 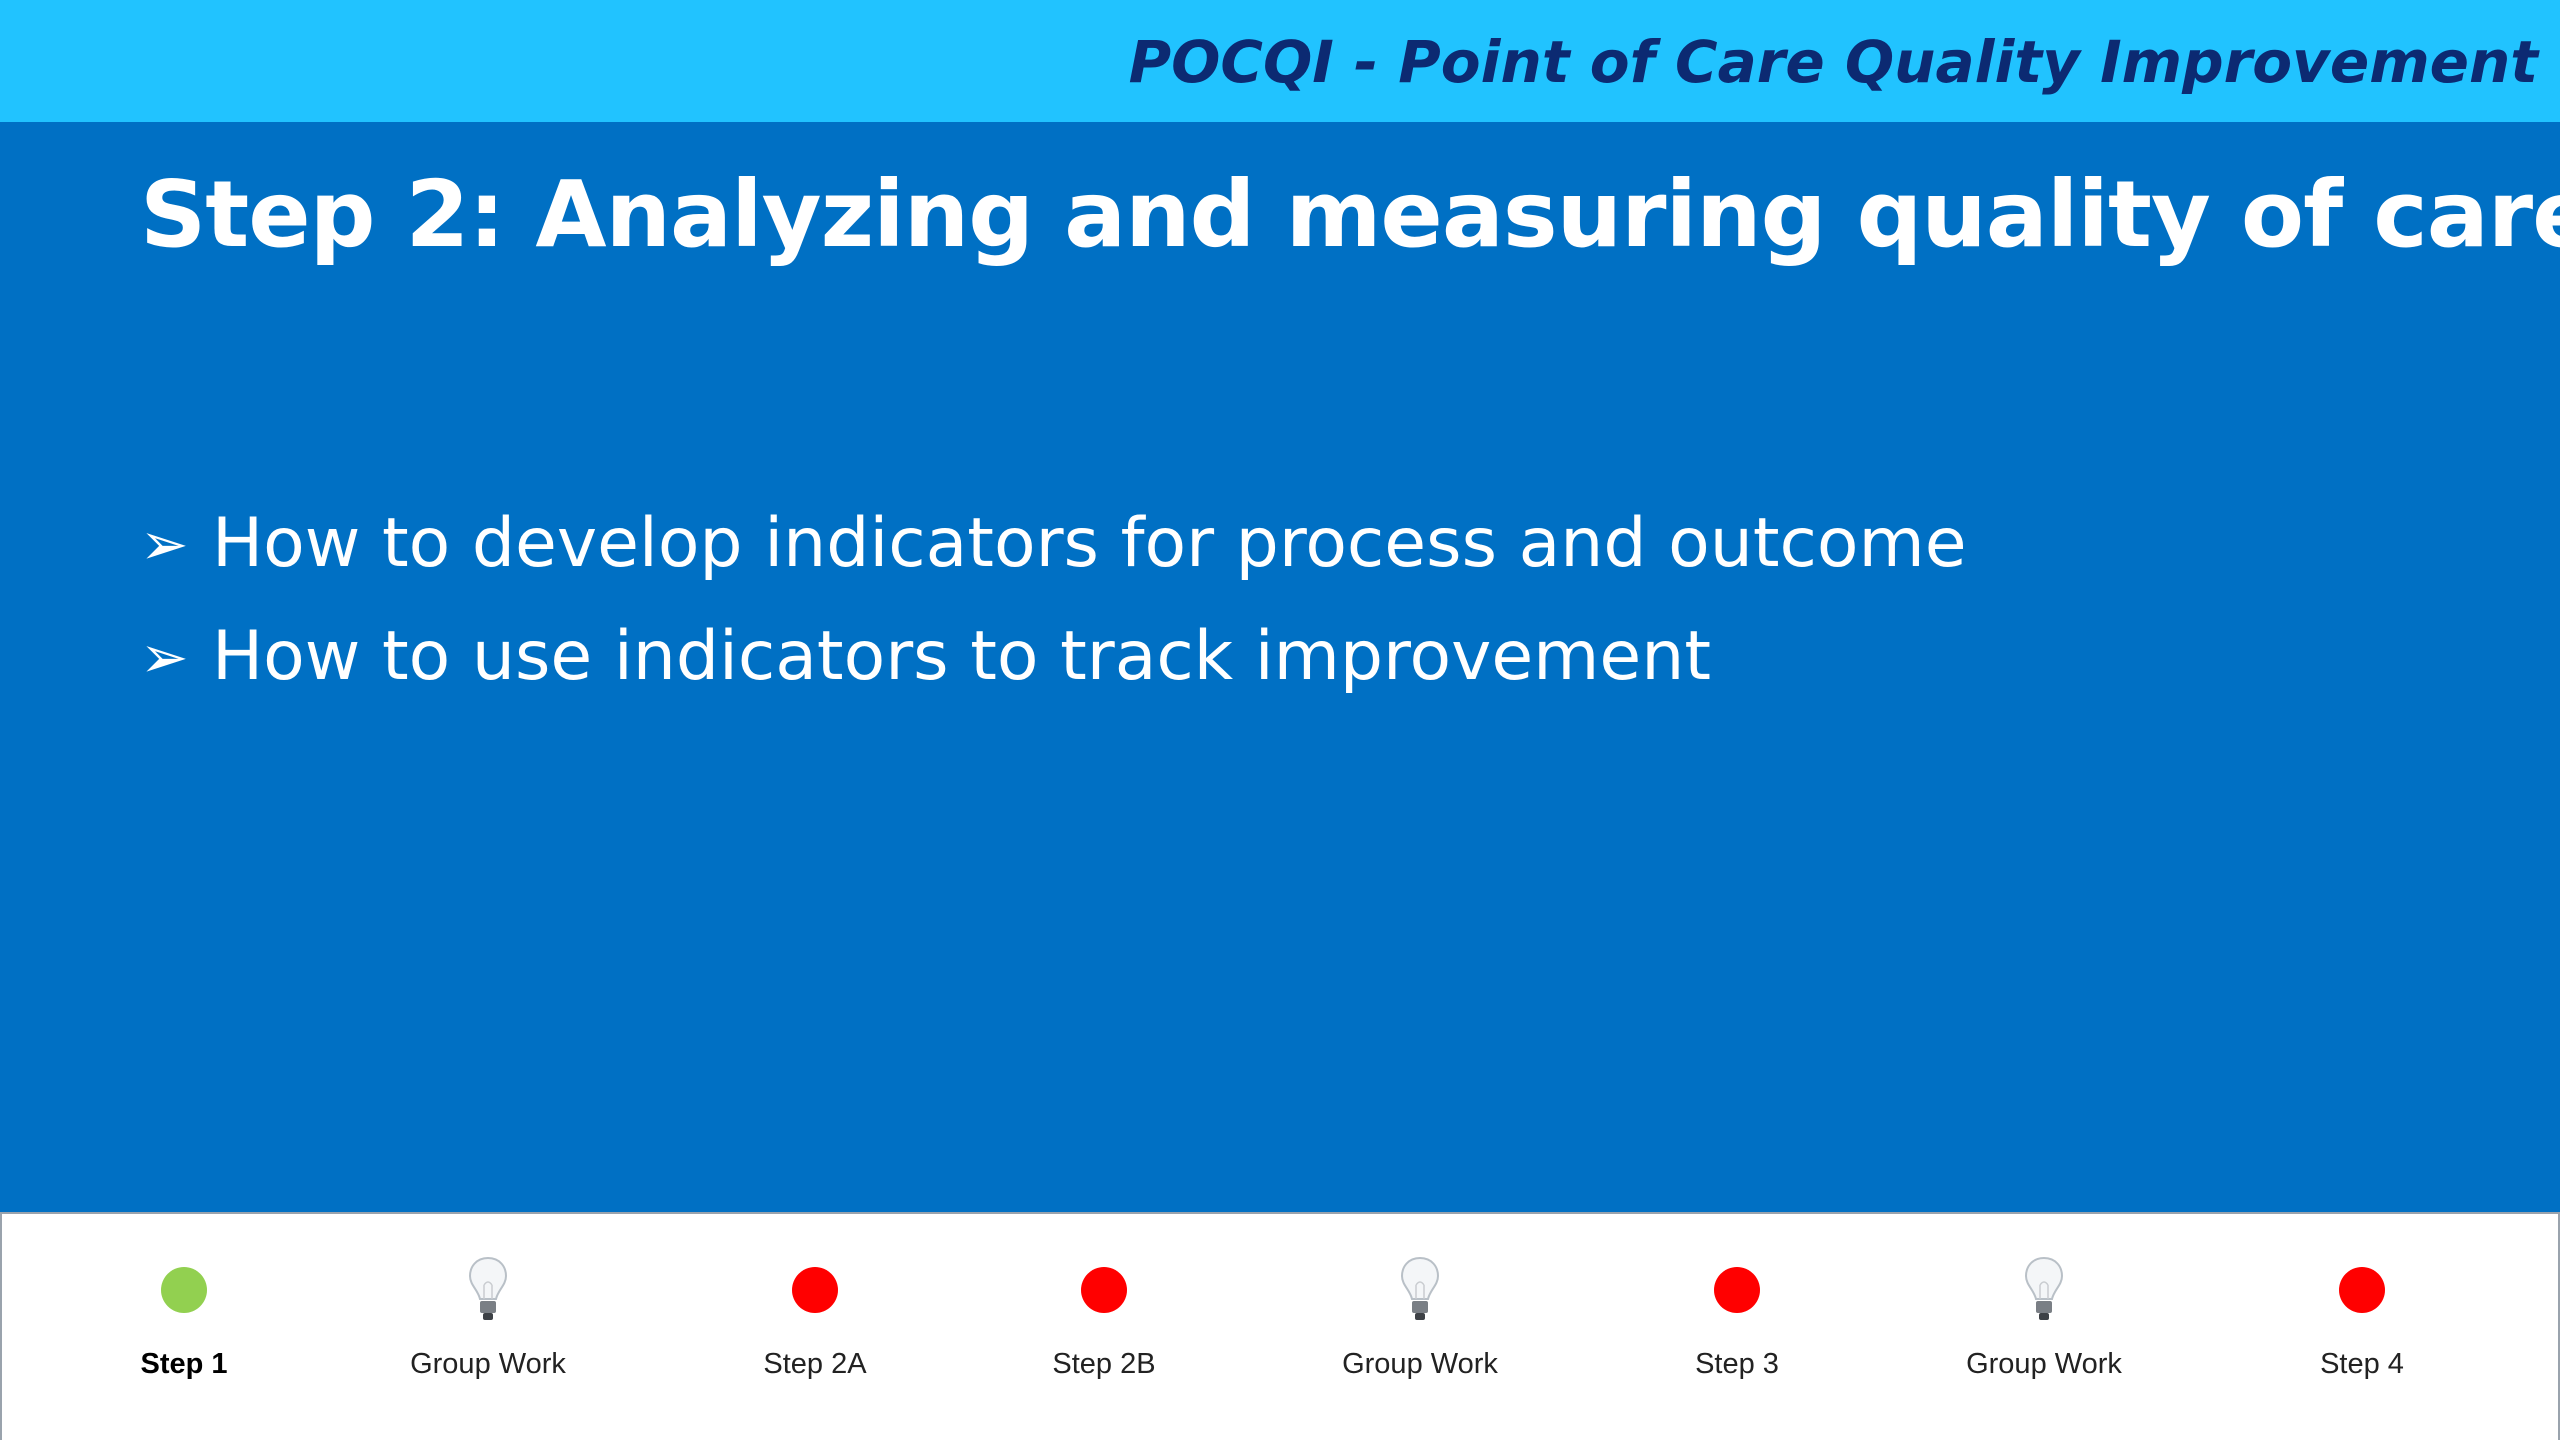 What do you see at coordinates (815, 1364) in the screenshot?
I see `step-label: Step 2A` at bounding box center [815, 1364].